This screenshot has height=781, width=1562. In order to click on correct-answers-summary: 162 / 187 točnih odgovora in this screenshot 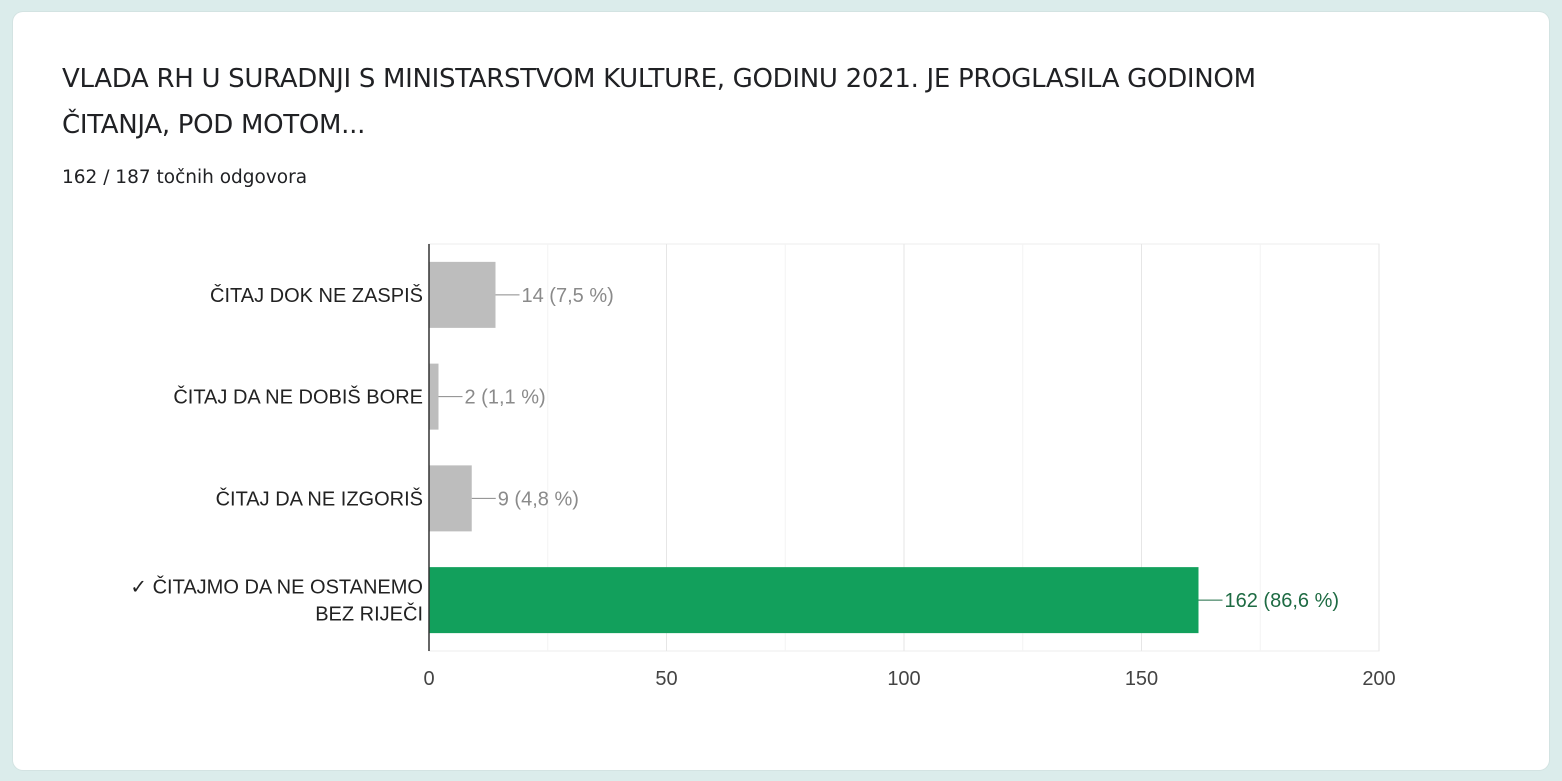, I will do `click(185, 177)`.